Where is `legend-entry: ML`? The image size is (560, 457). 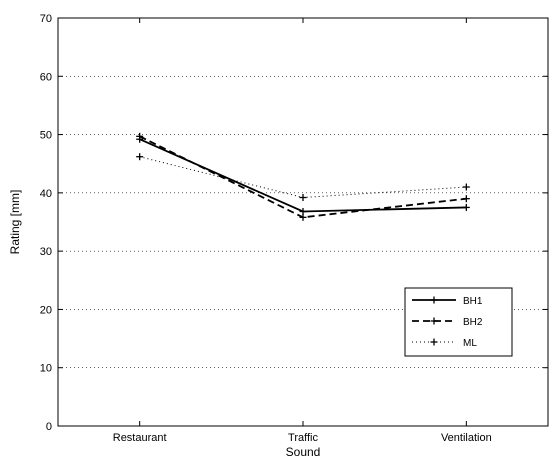 legend-entry: ML is located at coordinates (444, 343).